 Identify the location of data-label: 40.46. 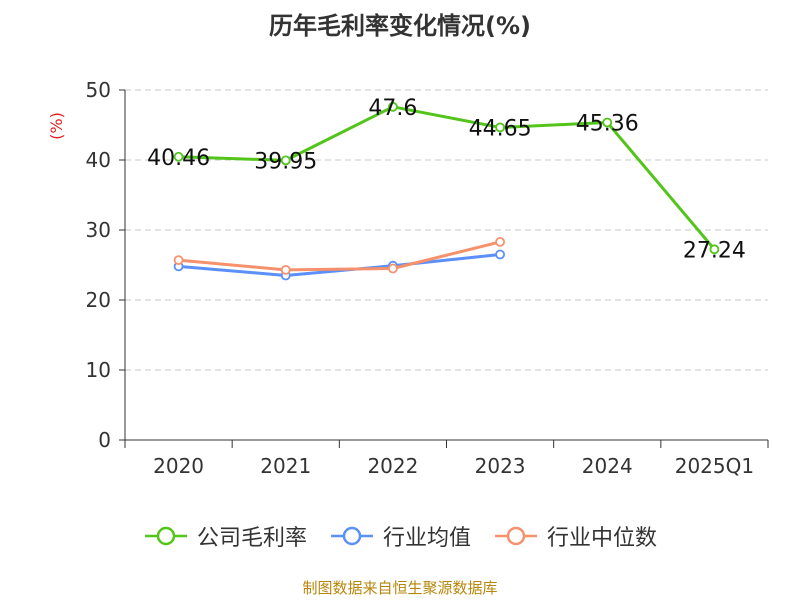
(178, 158).